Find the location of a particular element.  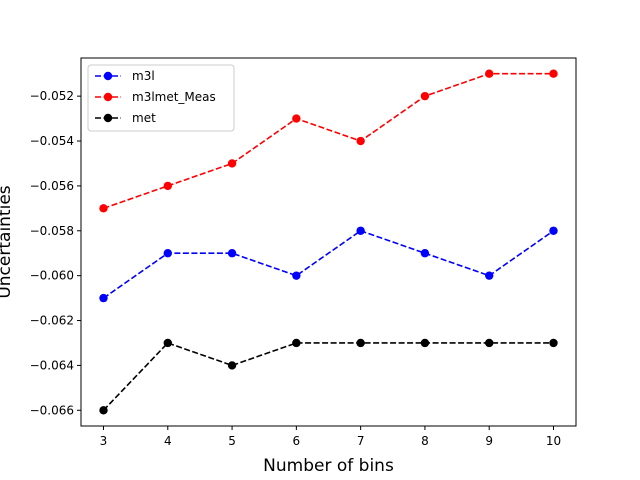

series-met is located at coordinates (328, 376).